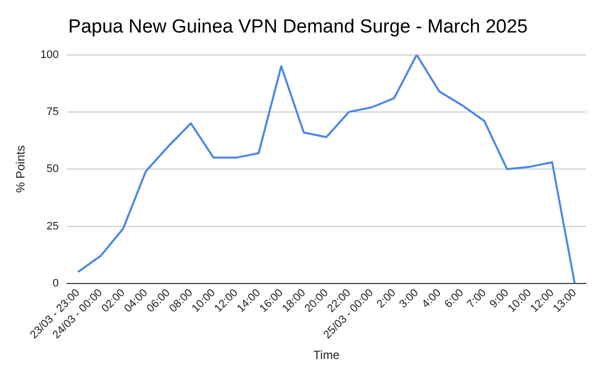  What do you see at coordinates (477, 298) in the screenshot?
I see `x-tick-label: 7:00` at bounding box center [477, 298].